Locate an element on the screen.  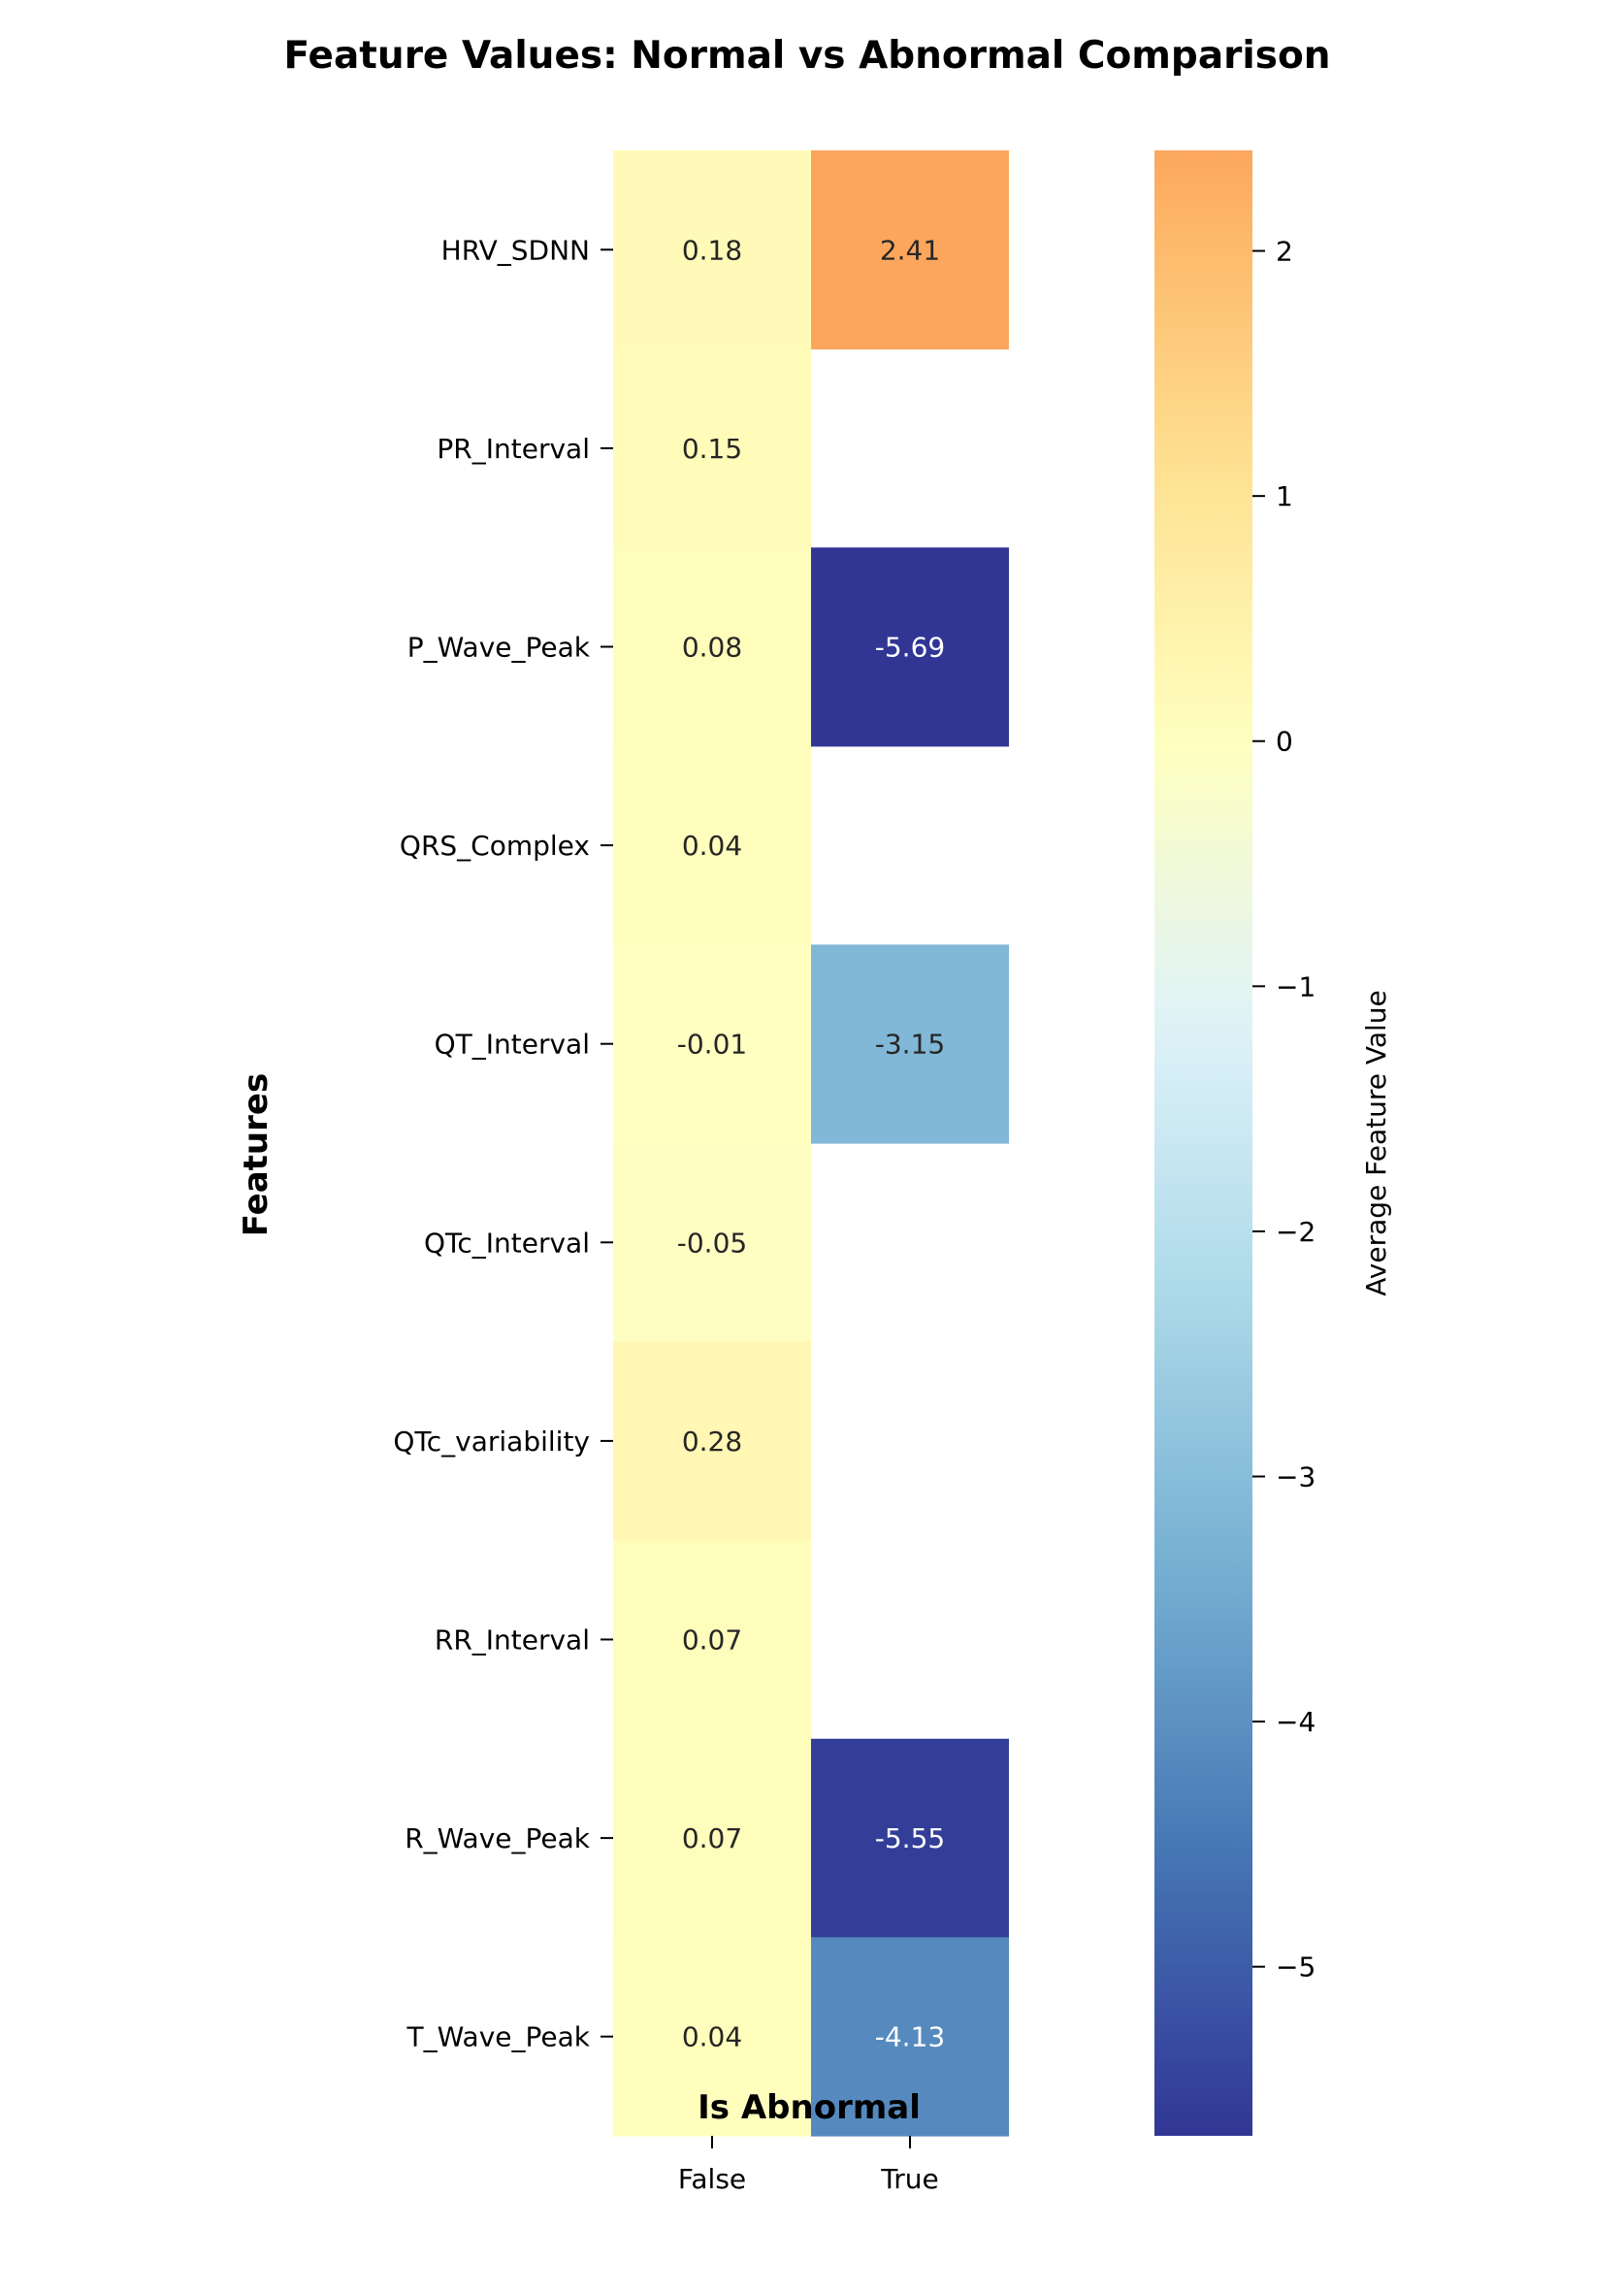
colorbar-tick-label: −4 is located at coordinates (1295, 1722).